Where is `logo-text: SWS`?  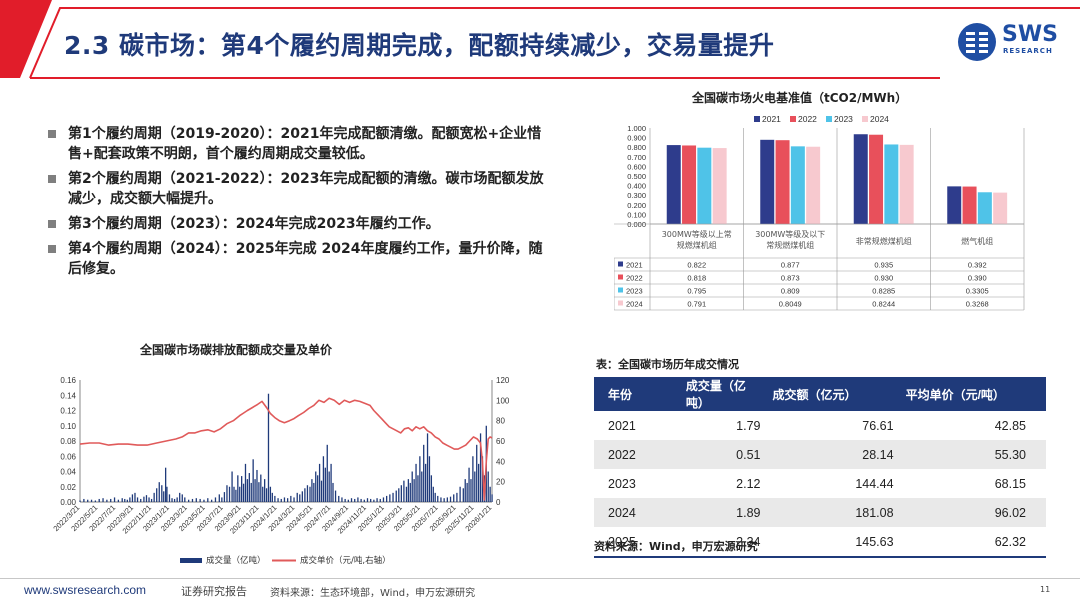
logo-text: SWS is located at coordinates (1030, 34).